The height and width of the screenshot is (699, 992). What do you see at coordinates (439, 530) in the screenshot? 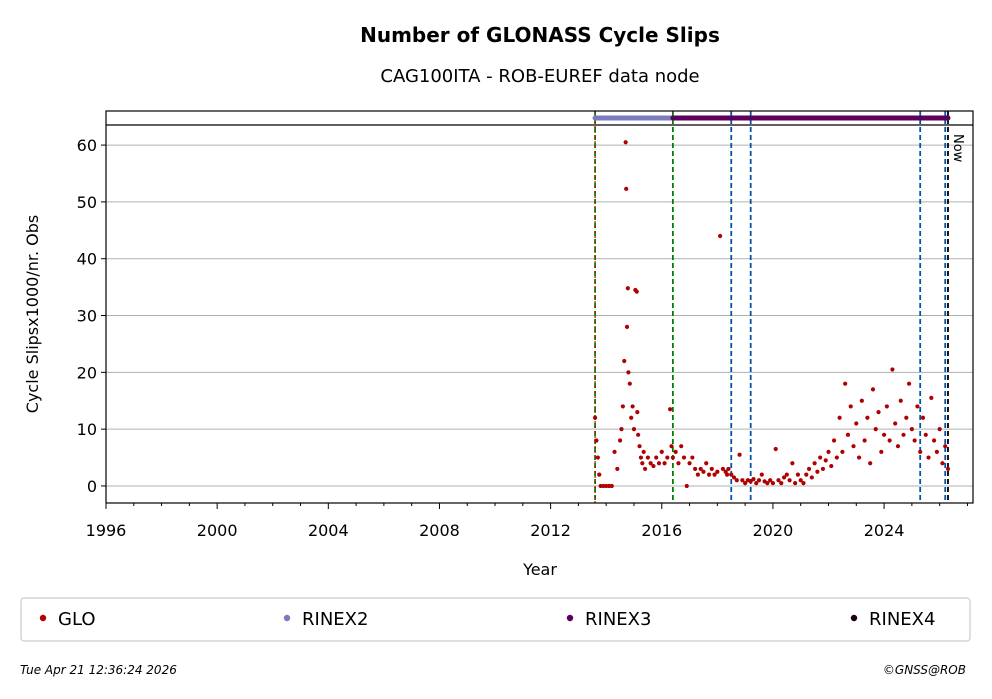
I see `x-tick-label-2008: 2008` at bounding box center [439, 530].